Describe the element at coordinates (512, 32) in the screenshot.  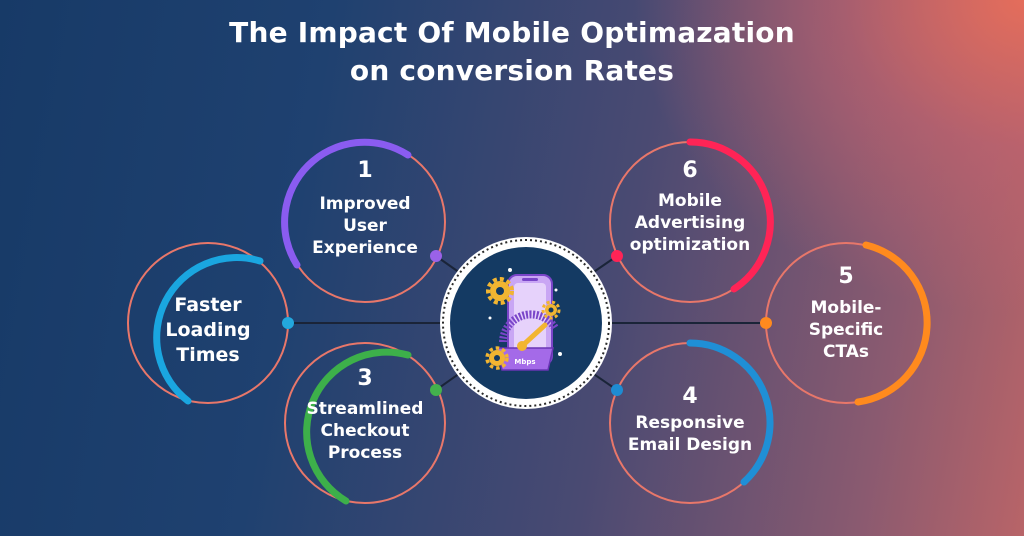
I see `title-line-1: The Impact Of Mobile Optimazation` at that location.